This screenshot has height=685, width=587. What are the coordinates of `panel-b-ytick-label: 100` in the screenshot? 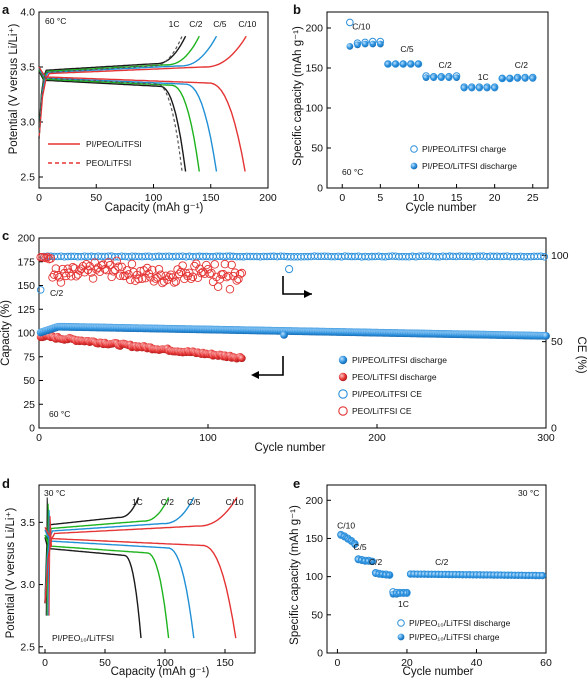 It's located at (314, 109).